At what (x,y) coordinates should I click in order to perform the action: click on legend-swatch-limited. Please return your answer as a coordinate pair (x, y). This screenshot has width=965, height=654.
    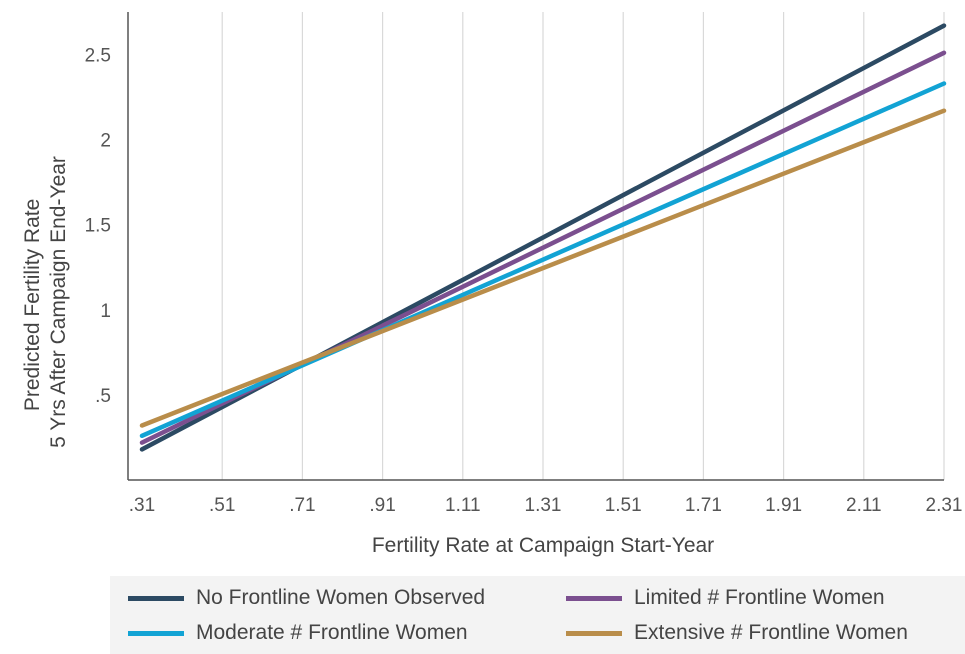
    Looking at the image, I should click on (594, 598).